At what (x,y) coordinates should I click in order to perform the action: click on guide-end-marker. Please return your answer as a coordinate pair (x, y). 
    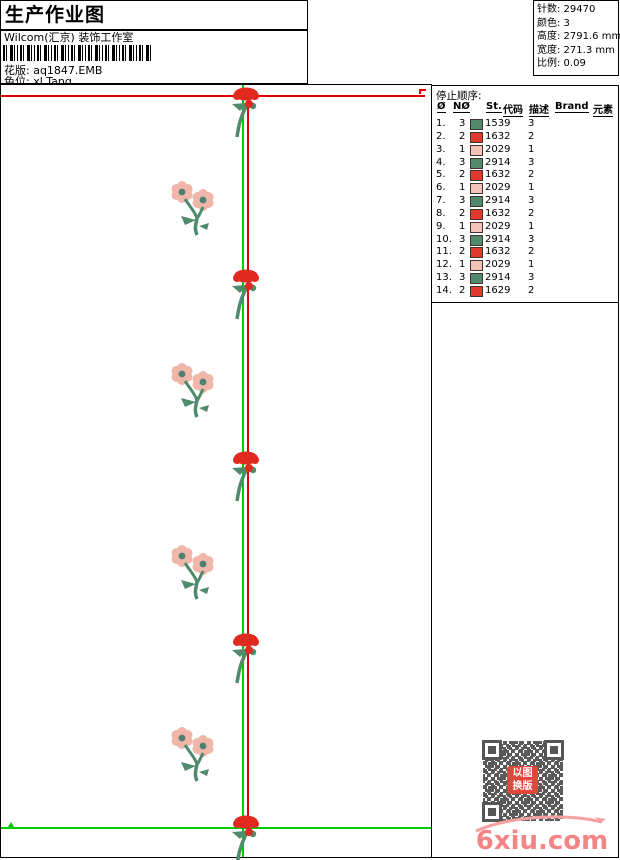
    Looking at the image, I should click on (420, 92).